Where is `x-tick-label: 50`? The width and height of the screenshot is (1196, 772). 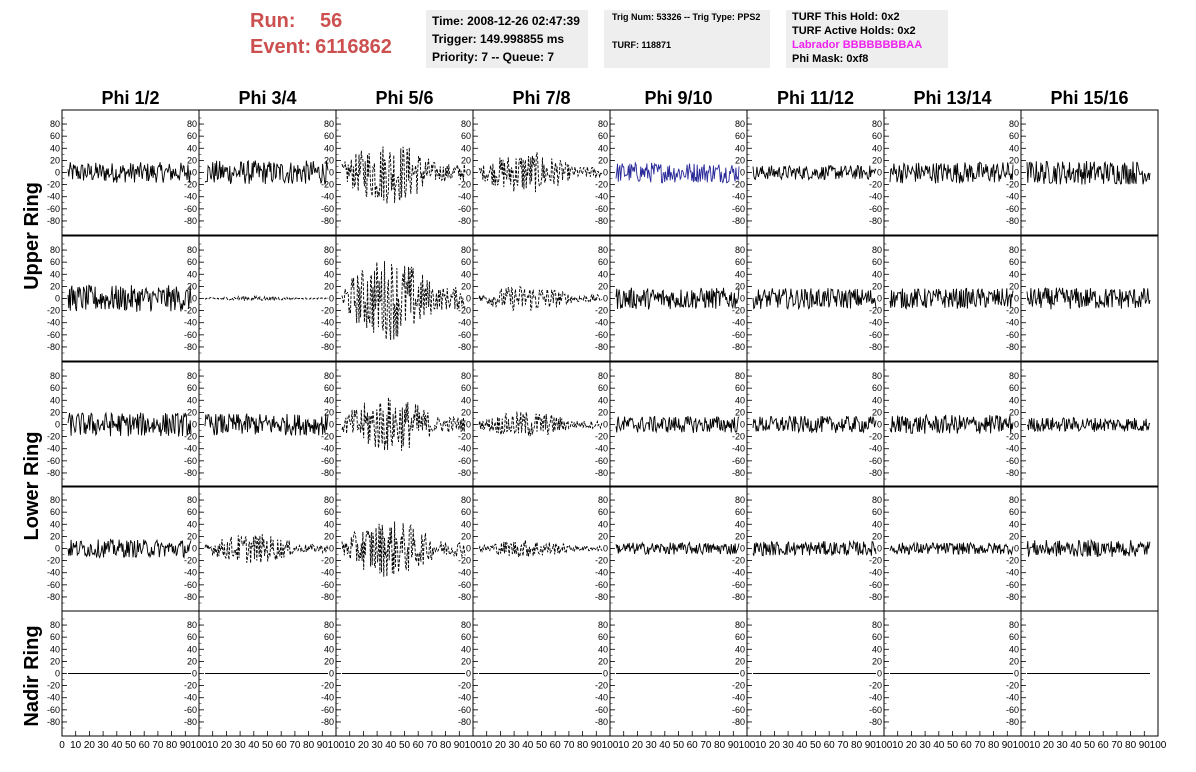
x-tick-label: 50 is located at coordinates (268, 745).